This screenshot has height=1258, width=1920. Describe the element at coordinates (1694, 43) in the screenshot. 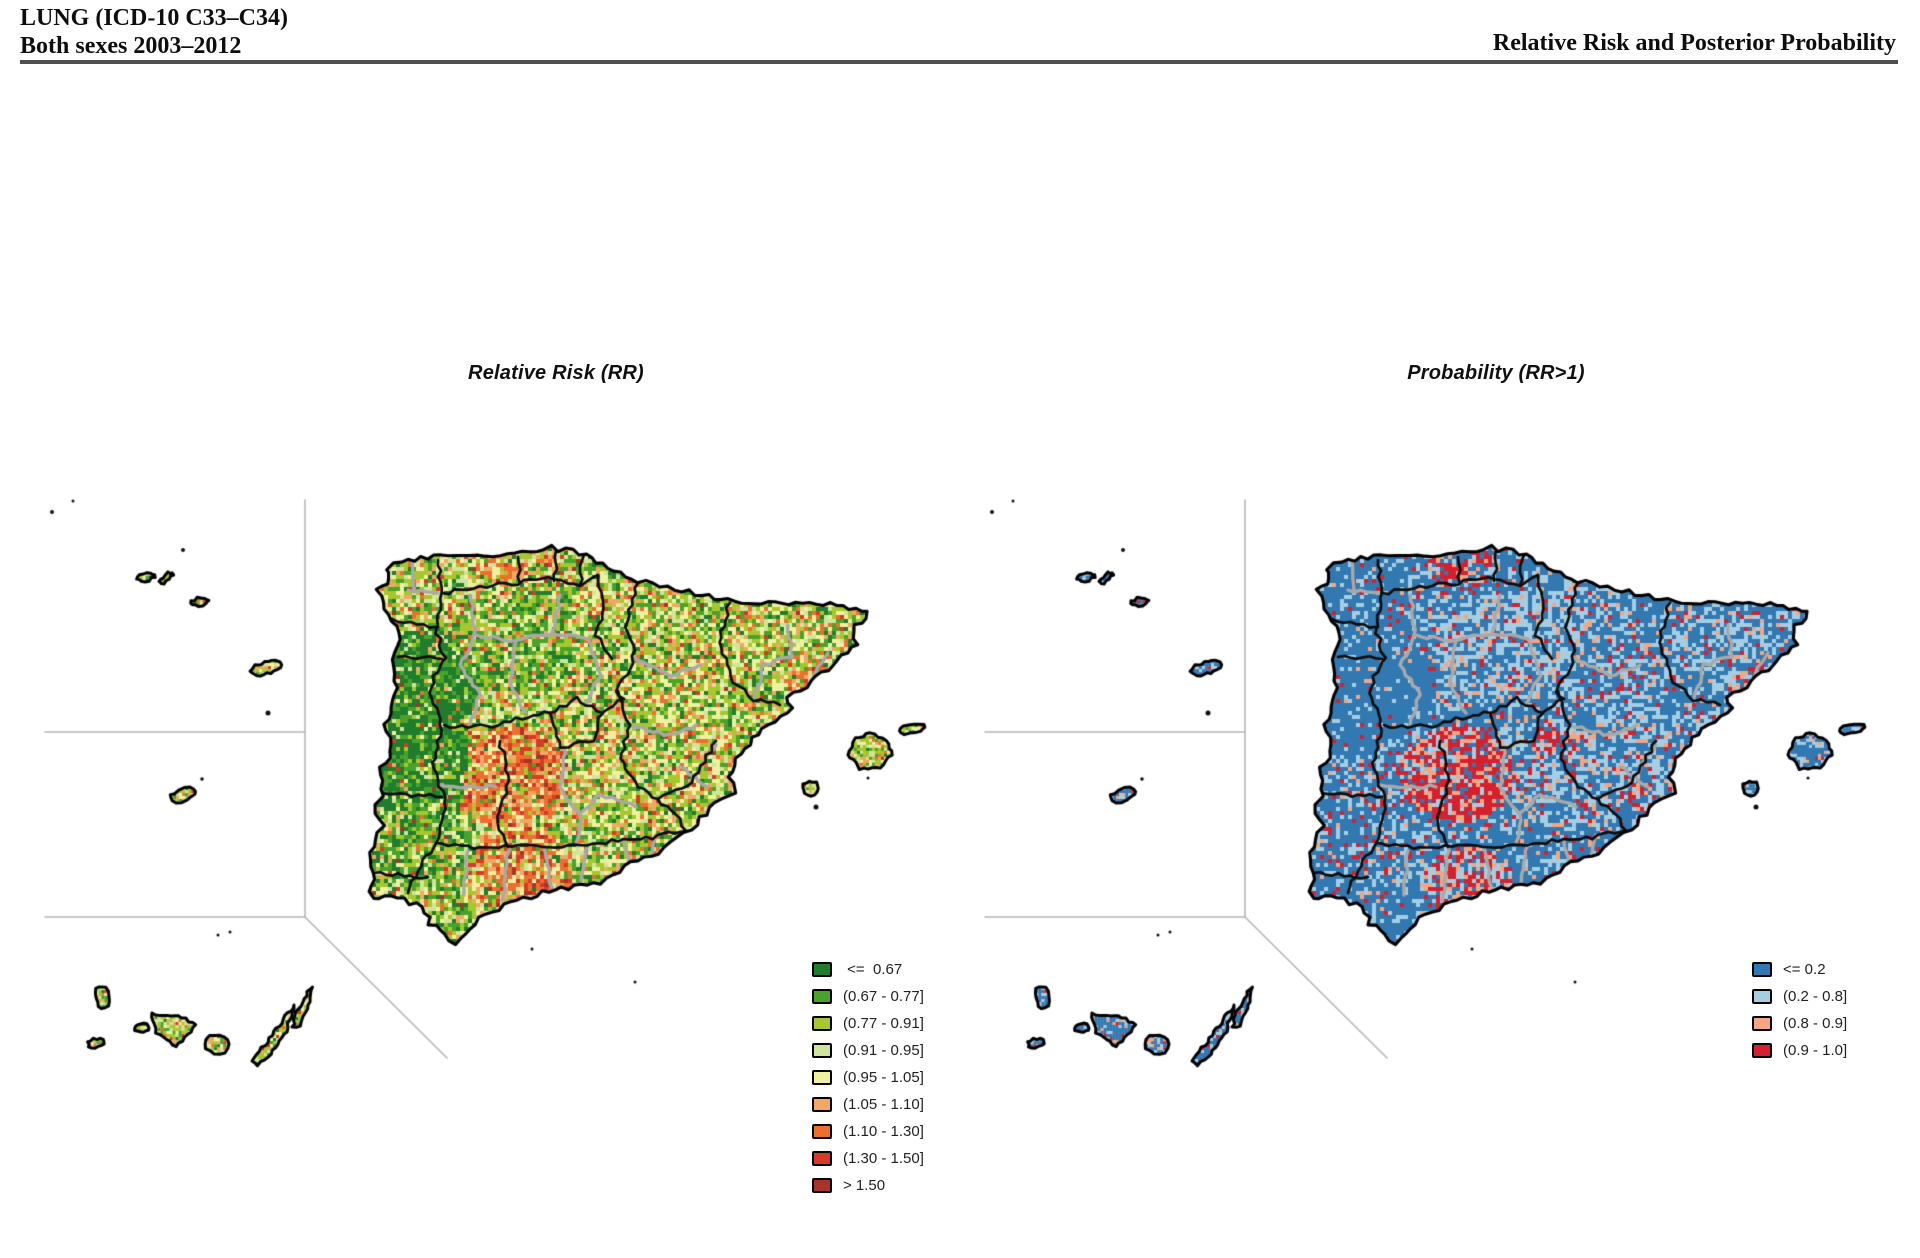

I see `page-right-title: Relative Risk and Posterior Probability` at that location.